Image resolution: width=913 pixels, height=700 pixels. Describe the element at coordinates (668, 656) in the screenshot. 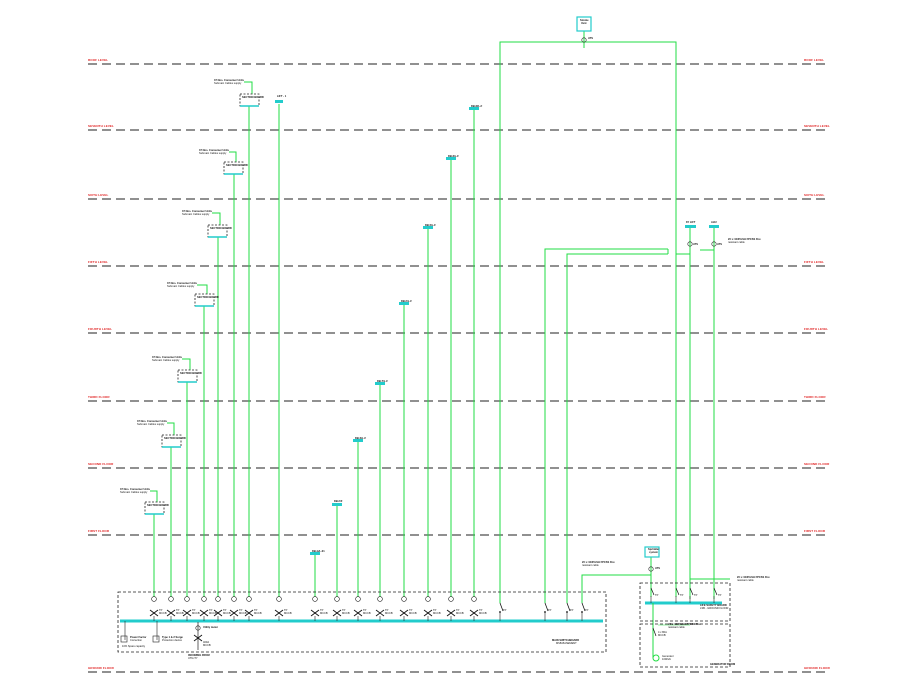

I see `generator-label: Generator` at that location.